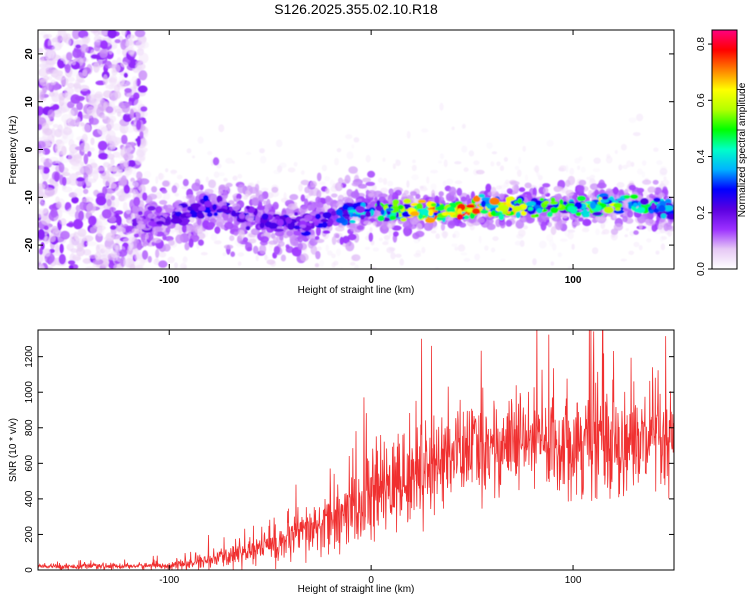  Describe the element at coordinates (29, 244) in the screenshot. I see `y-tick-label: -20` at that location.